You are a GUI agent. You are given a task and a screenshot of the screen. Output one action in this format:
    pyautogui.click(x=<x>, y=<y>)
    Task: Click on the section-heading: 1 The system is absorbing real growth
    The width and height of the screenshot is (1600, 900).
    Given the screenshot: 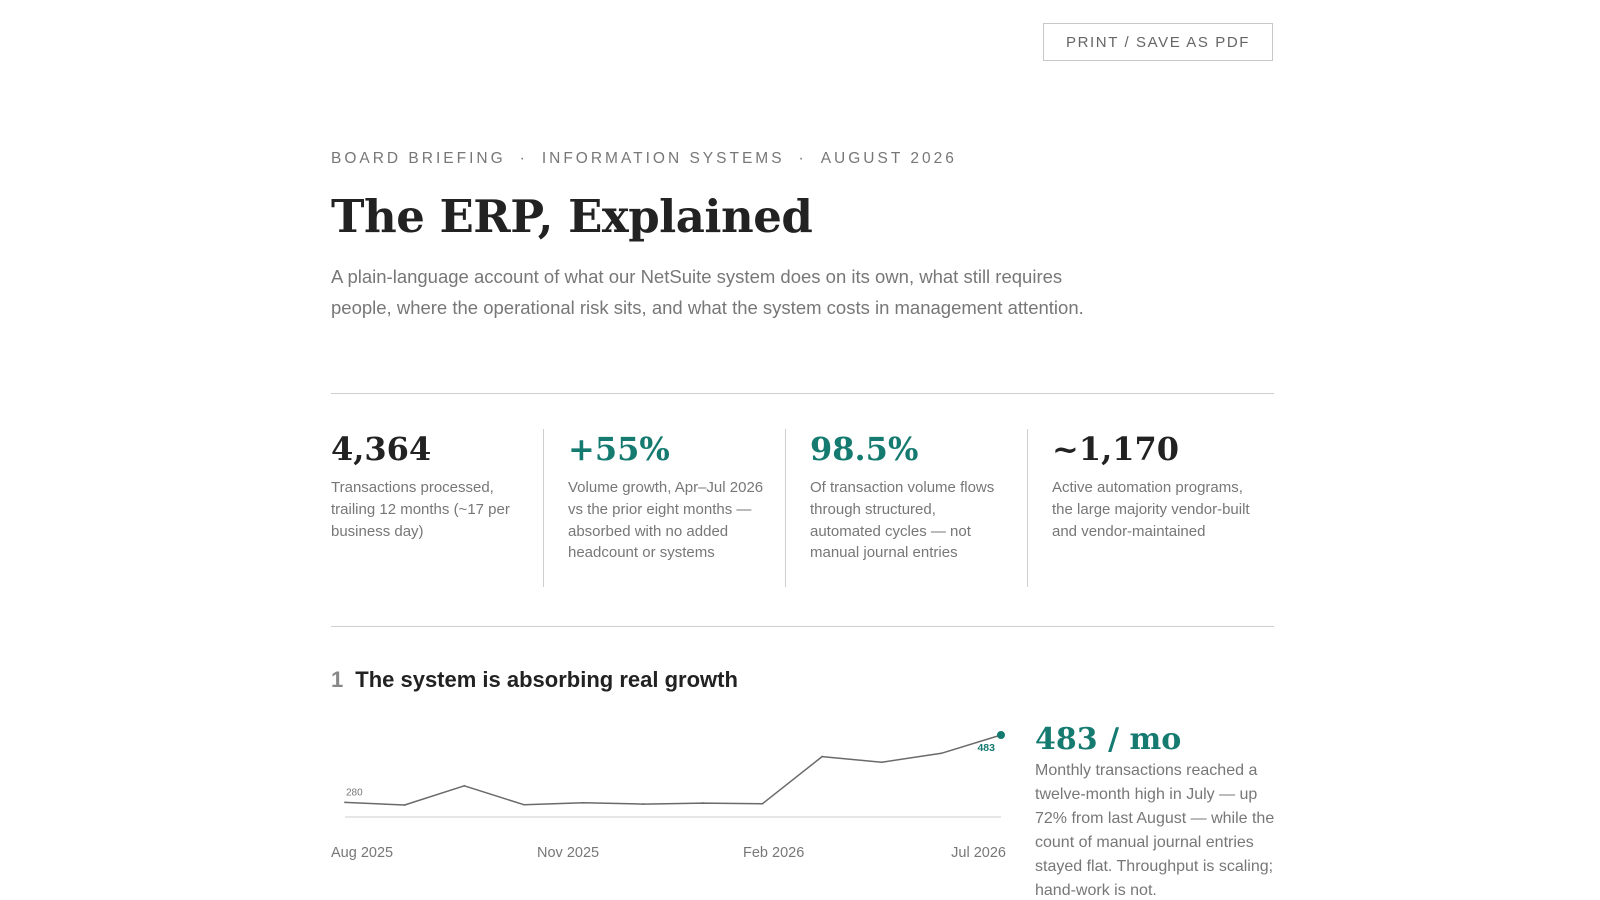 What is the action you would take?
    pyautogui.click(x=534, y=680)
    